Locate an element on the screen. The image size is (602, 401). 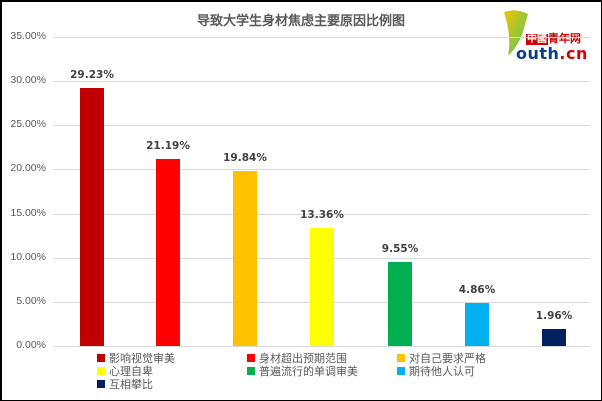
y-tick-label: 35.00% is located at coordinates (28, 36).